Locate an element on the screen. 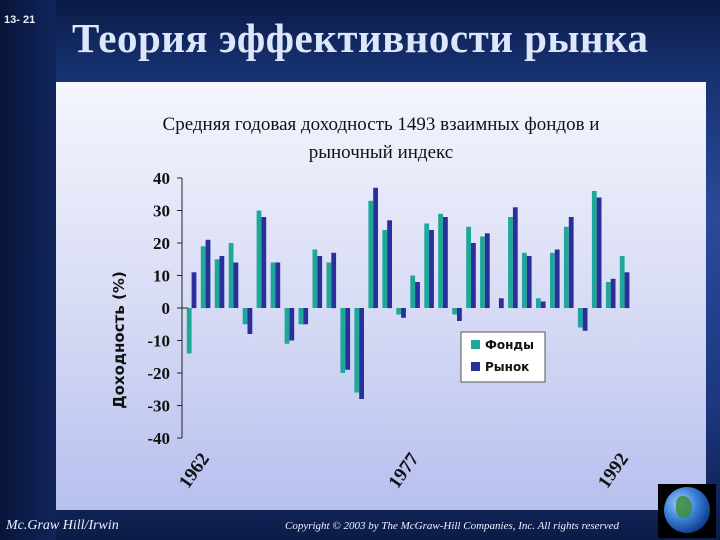 The height and width of the screenshot is (540, 720). chart-title-line-2: рыночный индекс is located at coordinates (381, 152).